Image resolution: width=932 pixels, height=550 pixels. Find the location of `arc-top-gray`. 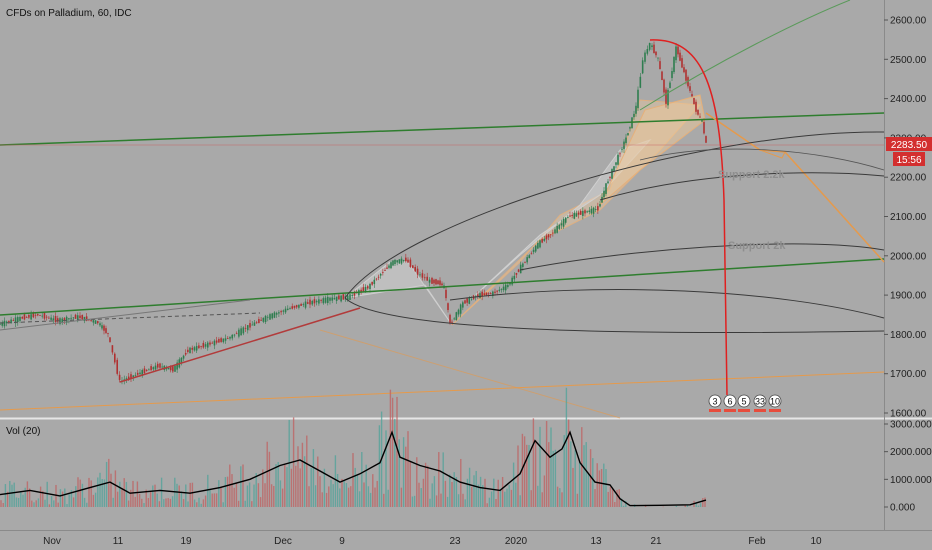

arc-top-gray is located at coordinates (762, 159).